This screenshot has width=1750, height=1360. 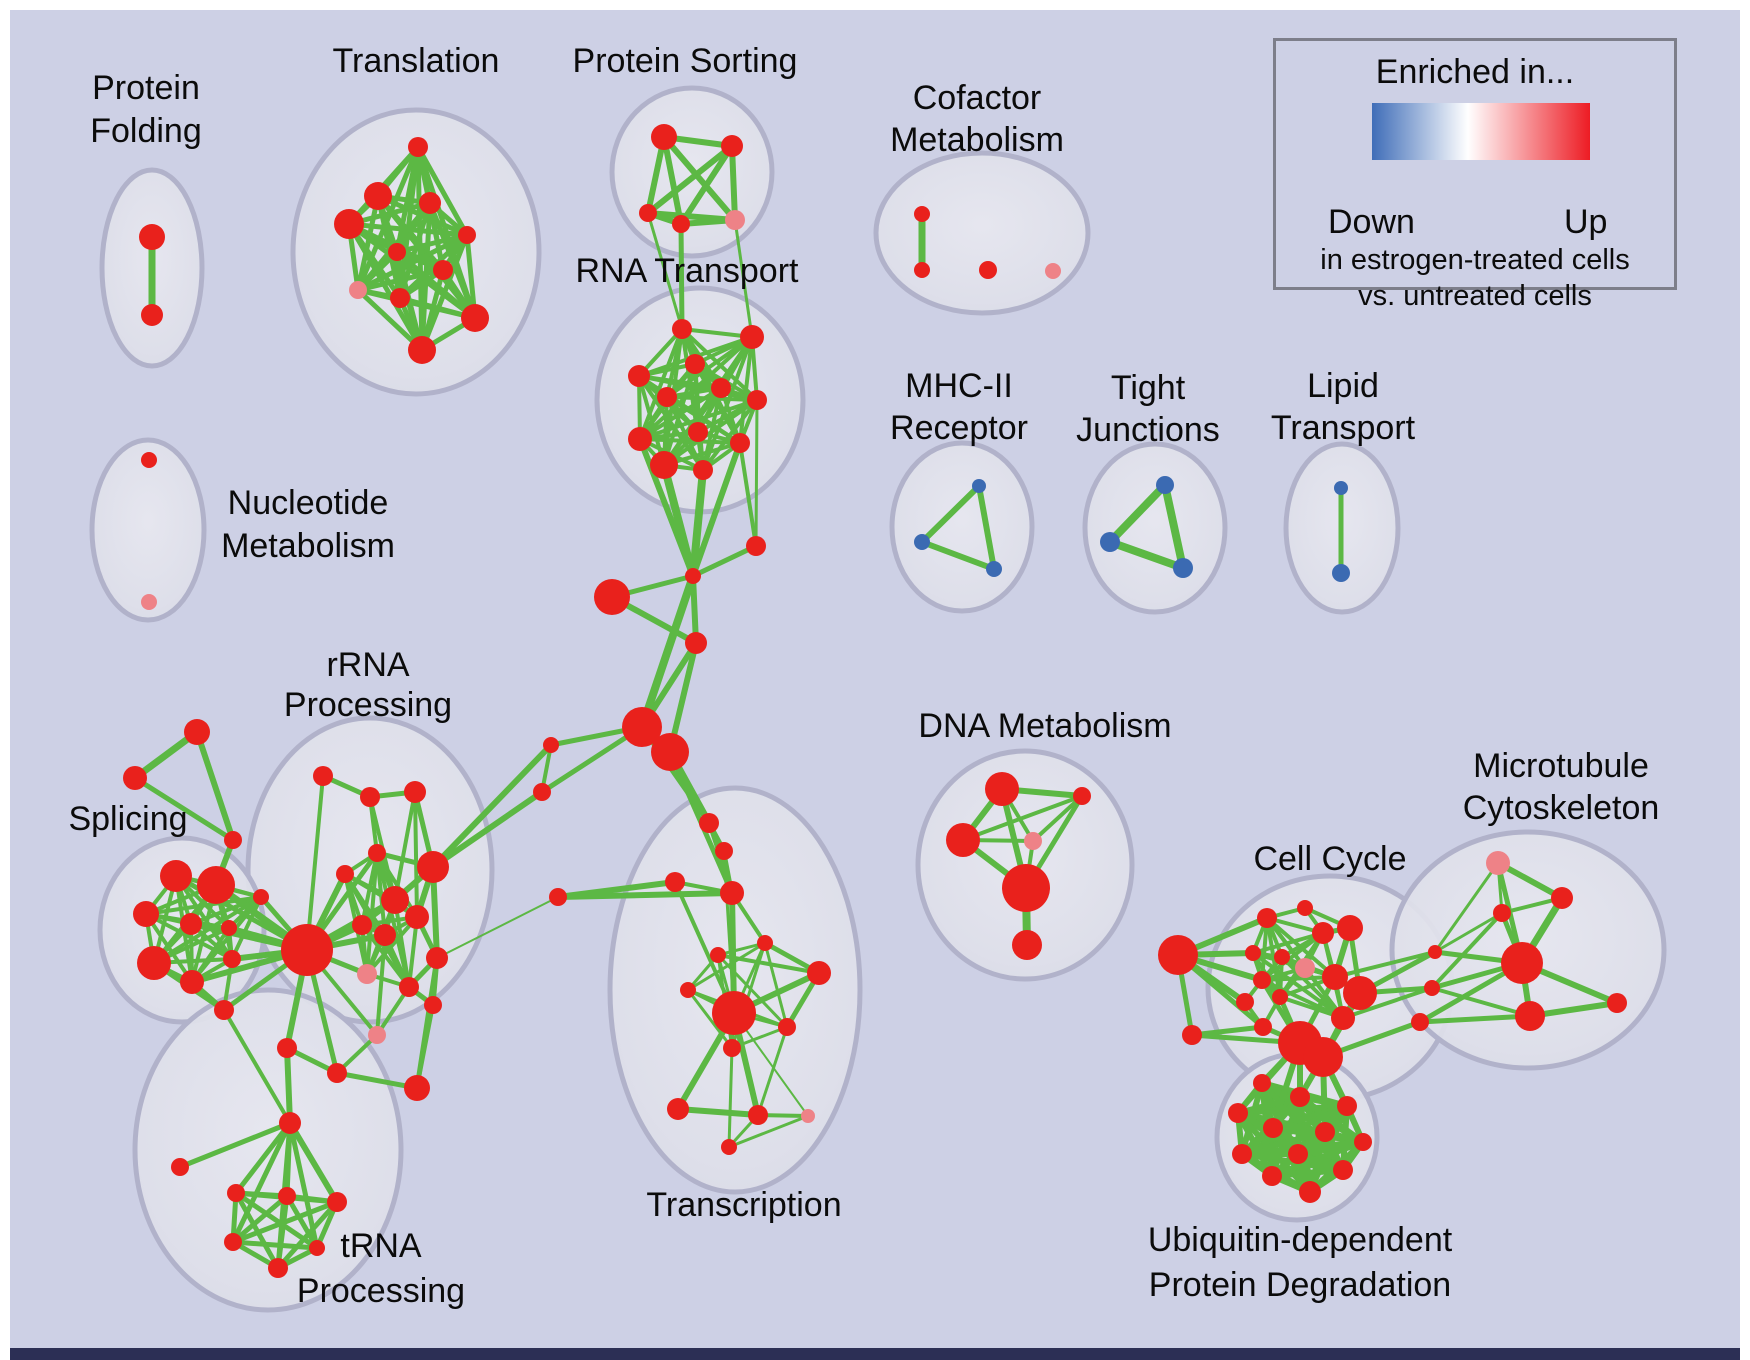 I want to click on network-node-tj1, so click(x=1165, y=485).